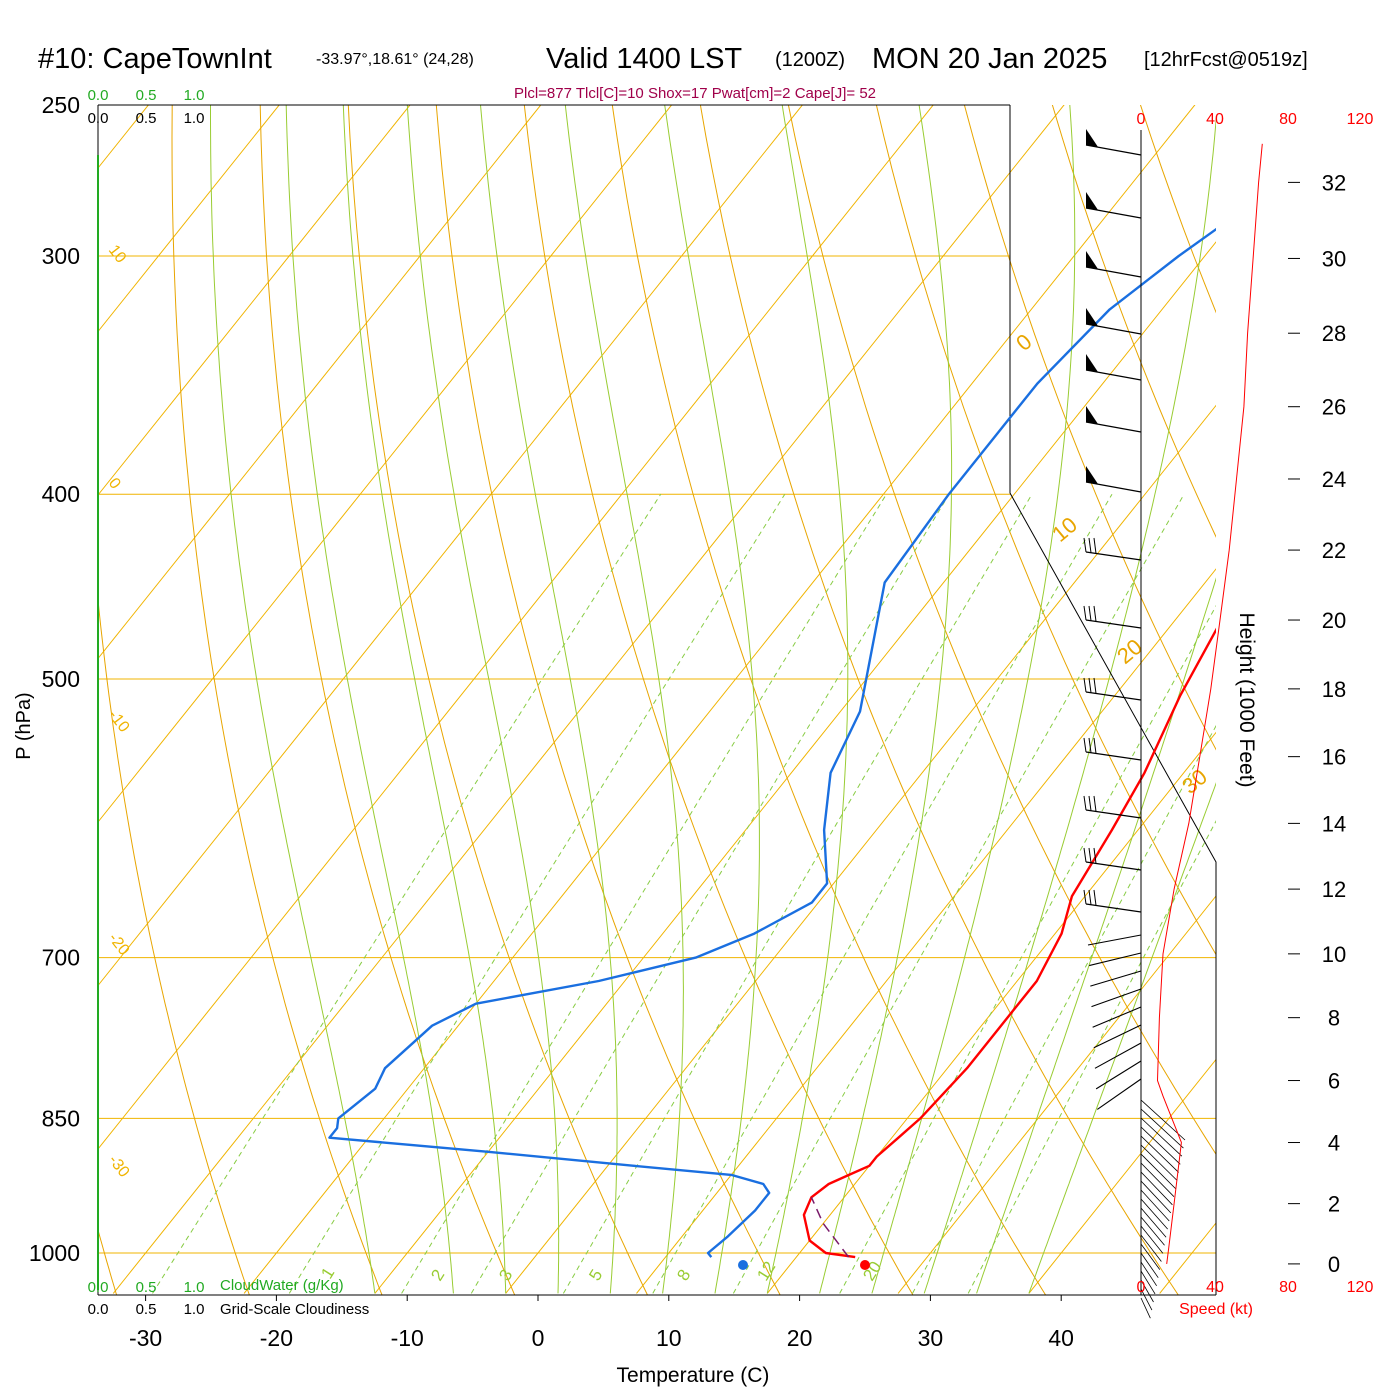 The width and height of the screenshot is (1400, 1400). What do you see at coordinates (61, 958) in the screenshot?
I see `pressure-tick-700: 700` at bounding box center [61, 958].